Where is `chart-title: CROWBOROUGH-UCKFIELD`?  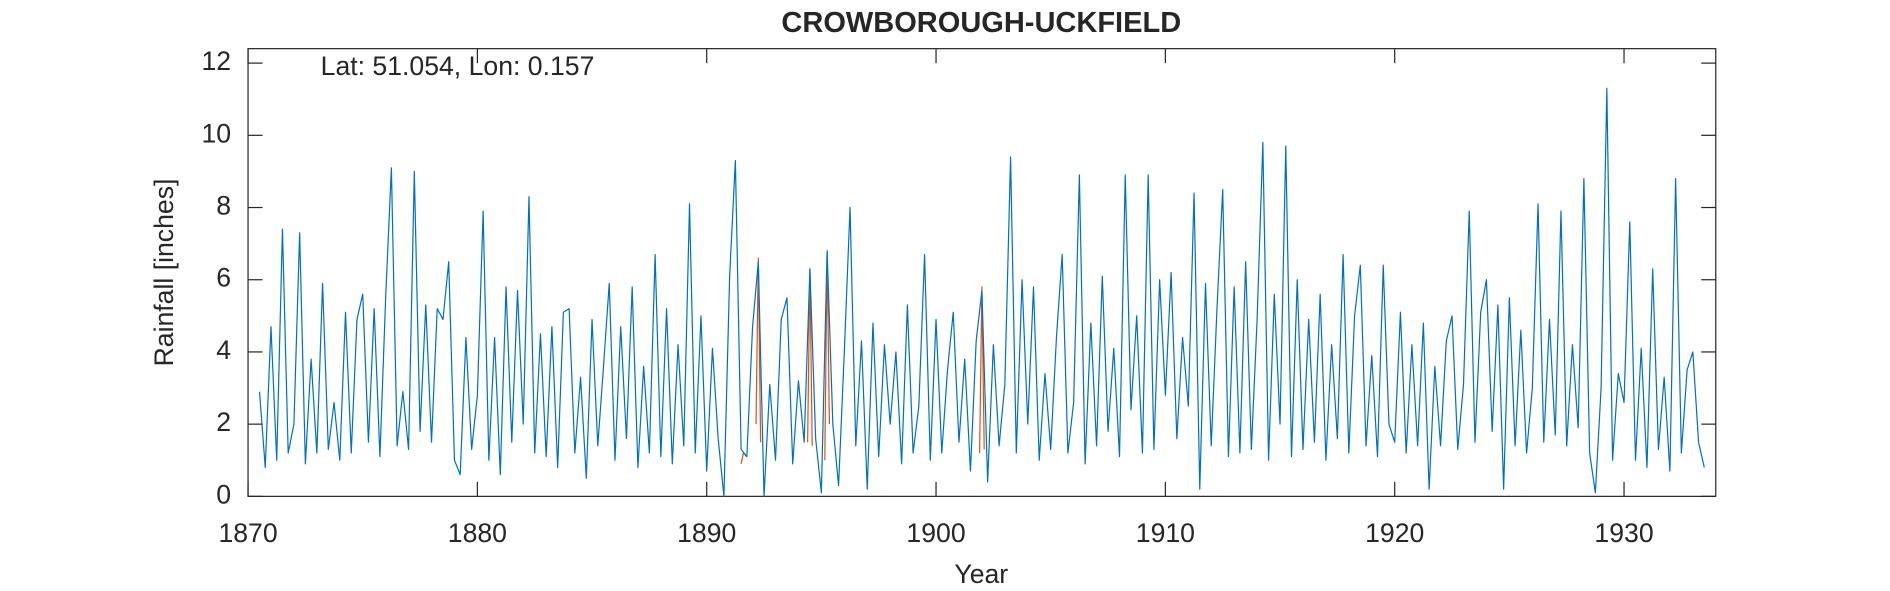
chart-title: CROWBOROUGH-UCKFIELD is located at coordinates (981, 23).